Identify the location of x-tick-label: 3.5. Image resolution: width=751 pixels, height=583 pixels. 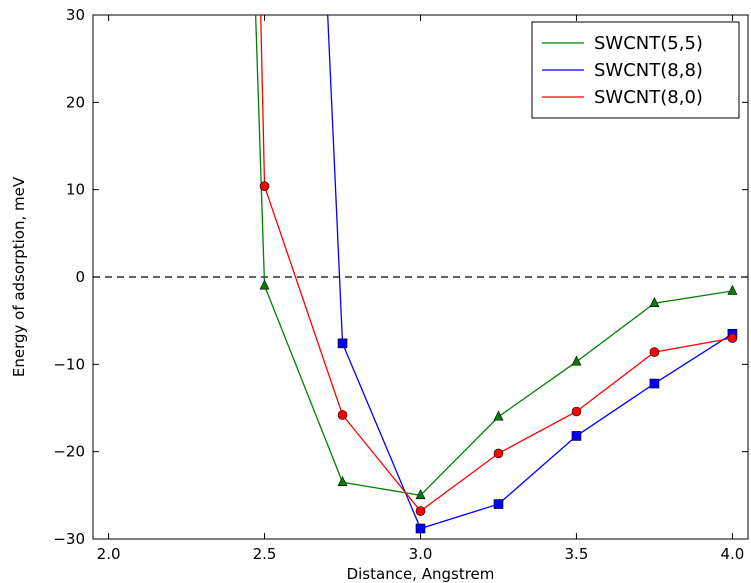
(577, 554).